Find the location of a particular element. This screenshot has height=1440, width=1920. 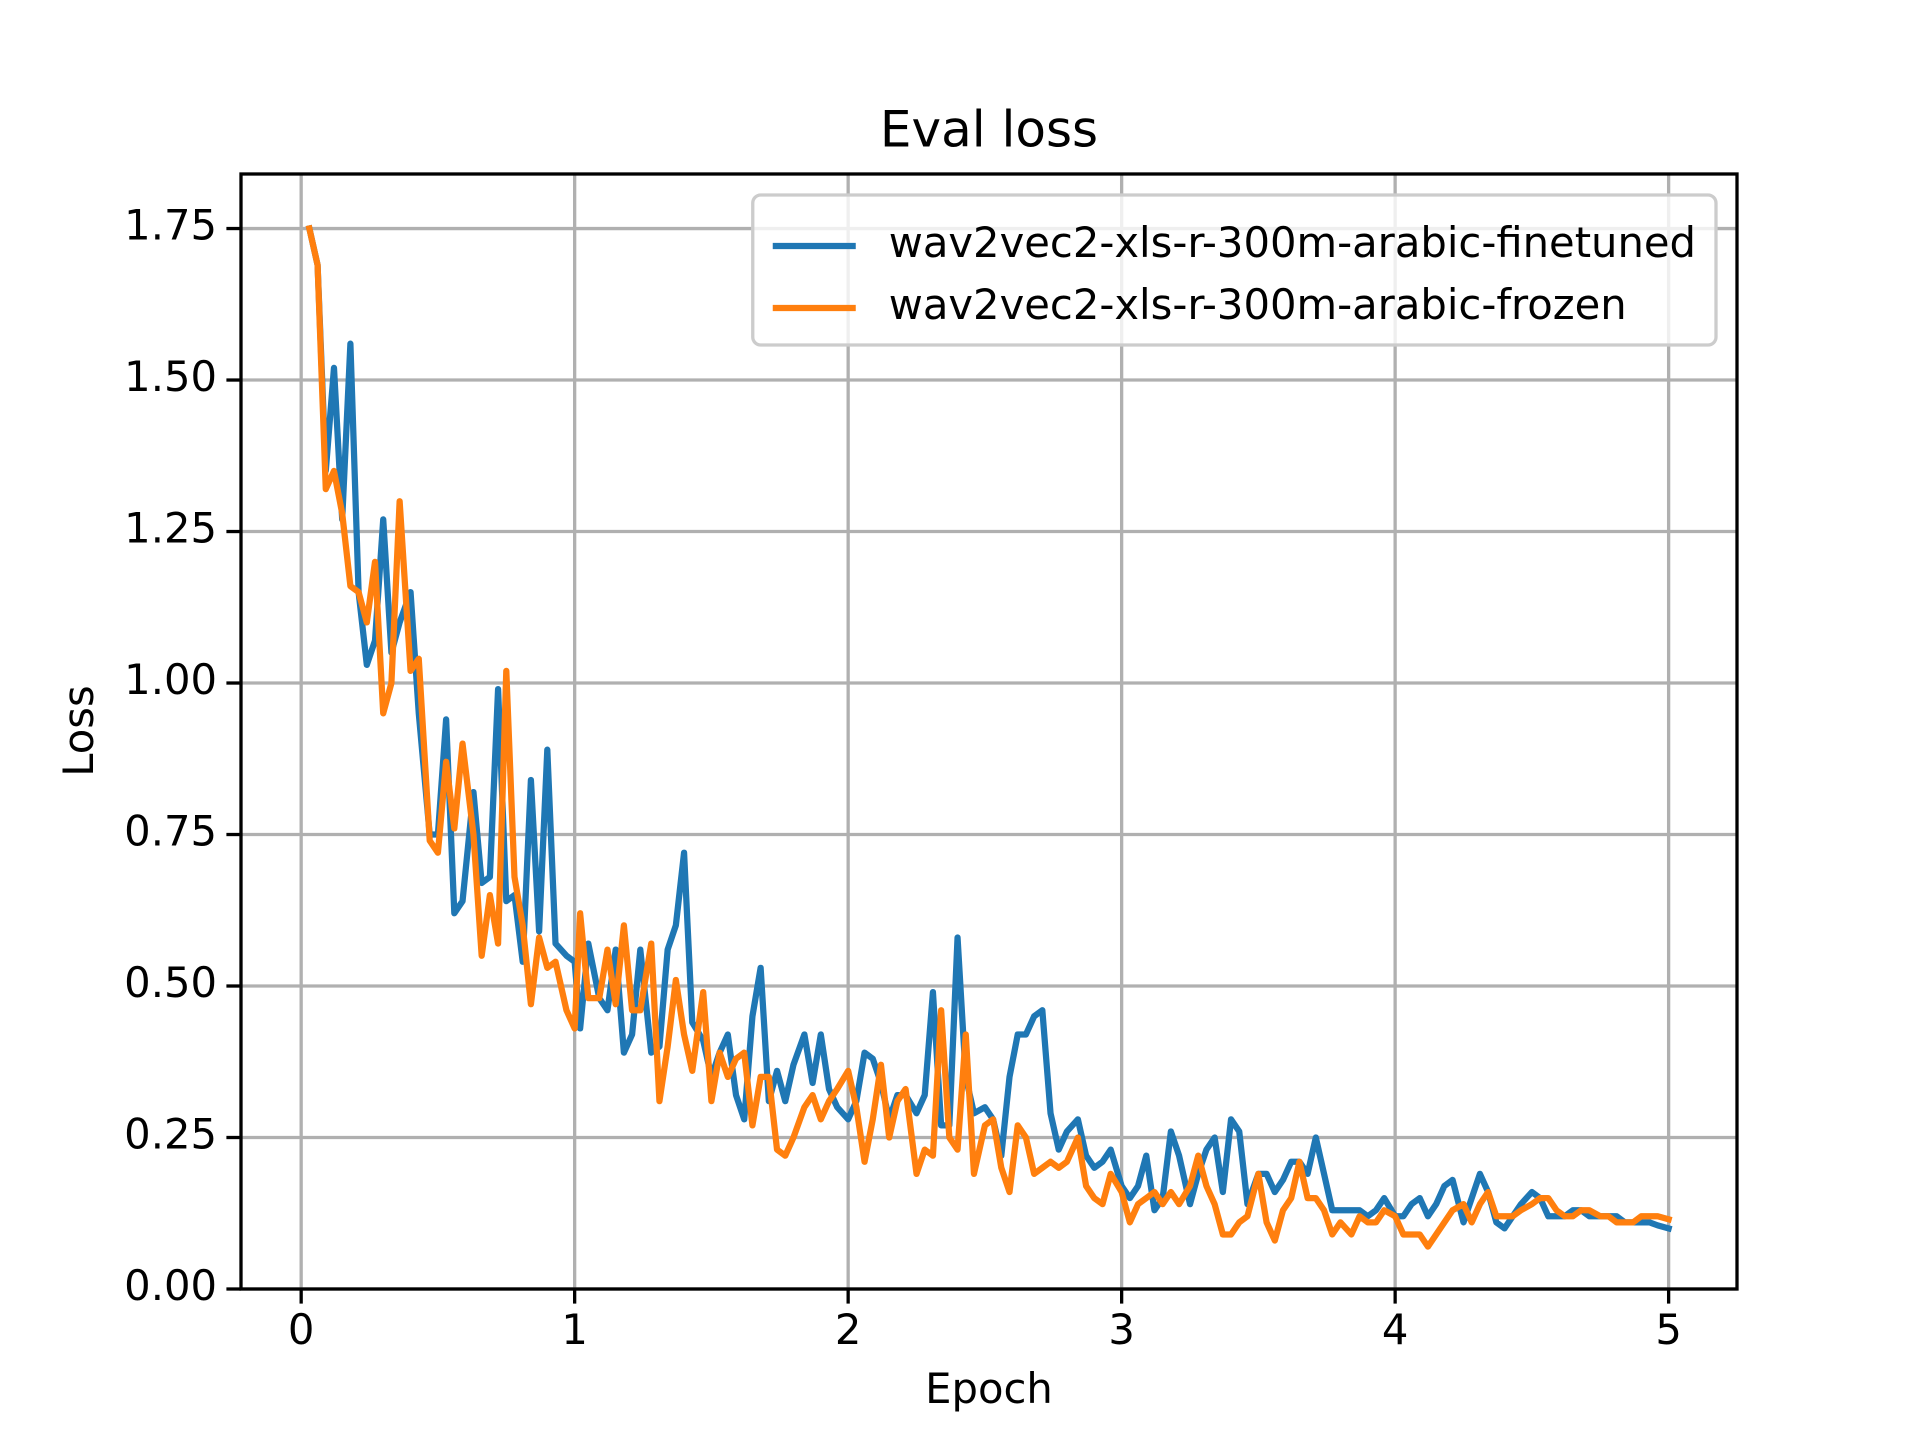

legend-label: wav2vec2-xls-r-300m-arabic-frozen is located at coordinates (1258, 304).